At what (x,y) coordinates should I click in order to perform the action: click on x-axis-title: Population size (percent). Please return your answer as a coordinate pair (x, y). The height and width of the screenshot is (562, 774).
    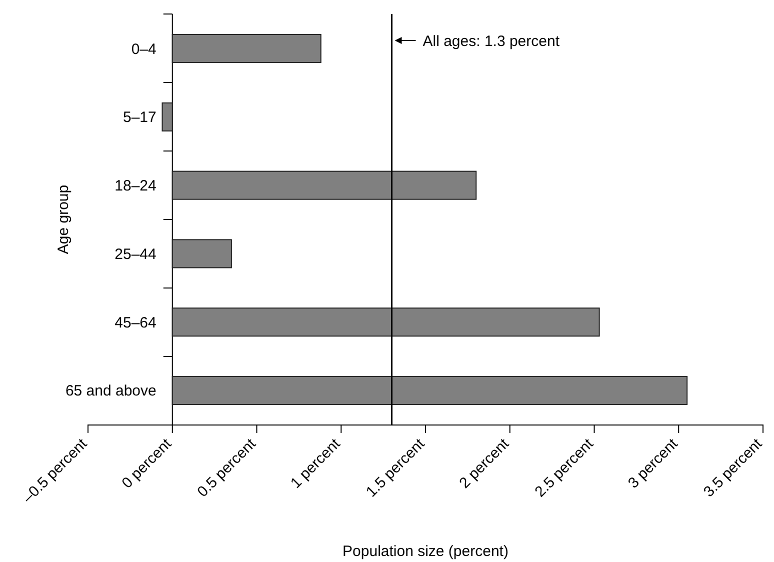
    Looking at the image, I should click on (425, 551).